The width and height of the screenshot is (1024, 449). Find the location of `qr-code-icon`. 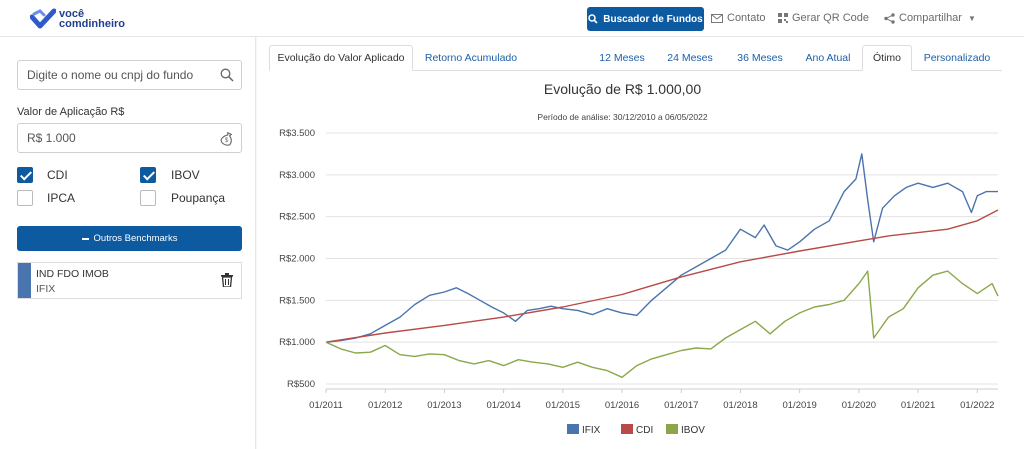

qr-code-icon is located at coordinates (783, 18).